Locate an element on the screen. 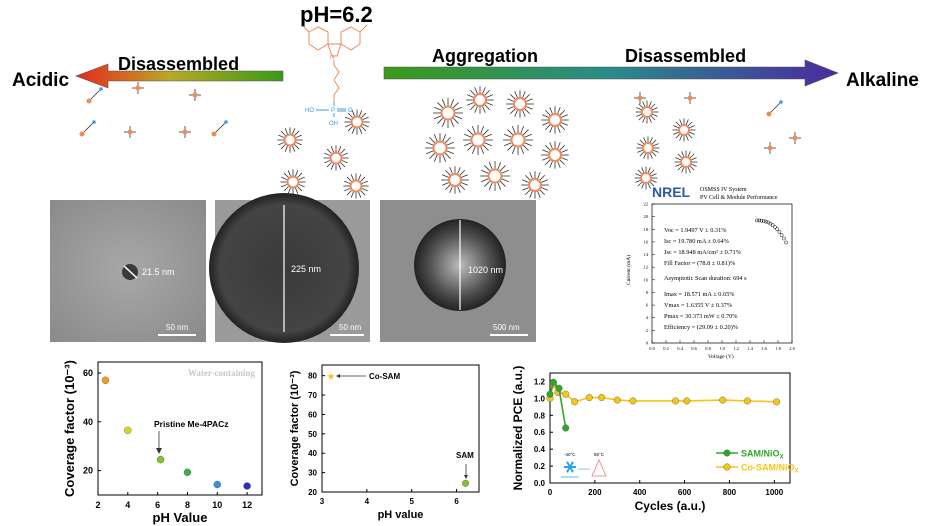 The width and height of the screenshot is (935, 526). y-axis-label: Coverage factor (10⁻³) is located at coordinates (69, 428).